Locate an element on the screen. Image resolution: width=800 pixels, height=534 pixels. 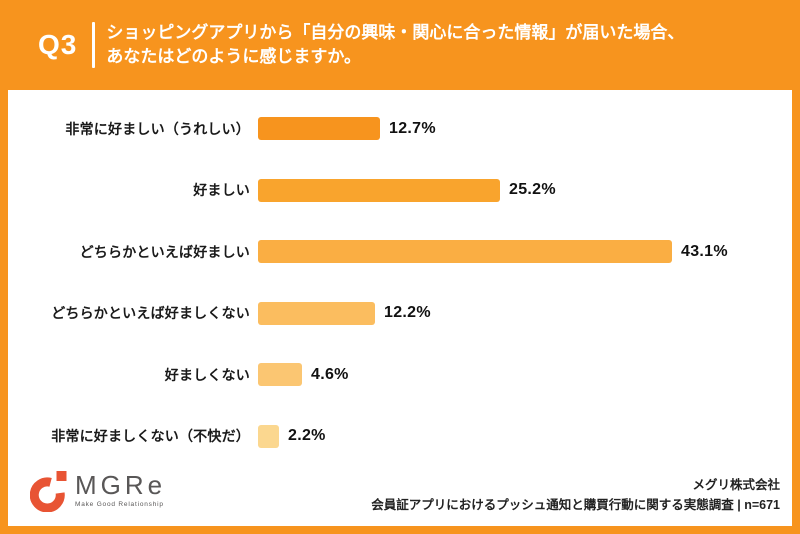
bar-row: 非常に好ましい（うれしい） 12.7% is located at coordinates (400, 129).